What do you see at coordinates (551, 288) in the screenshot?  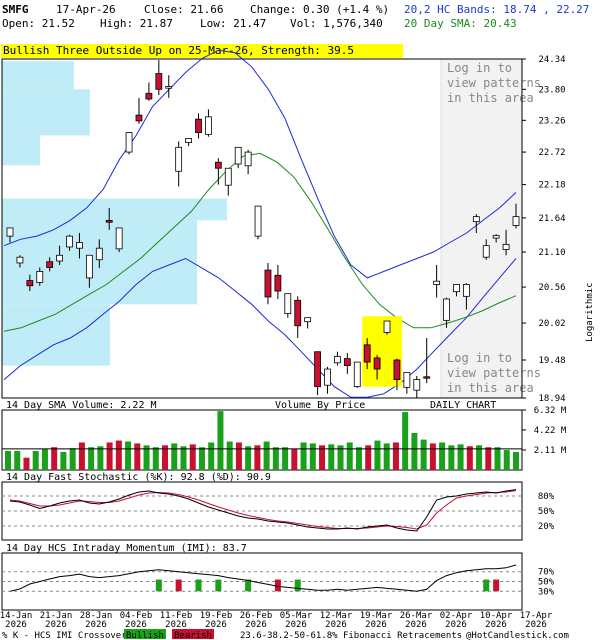 I see `price-tick-label: 20.56` at bounding box center [551, 288].